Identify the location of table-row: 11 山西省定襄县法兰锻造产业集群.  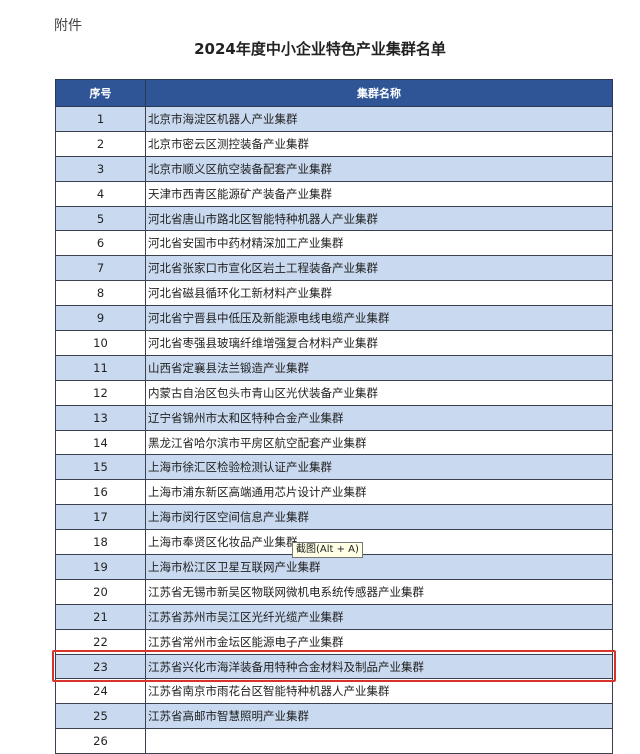
(334, 367).